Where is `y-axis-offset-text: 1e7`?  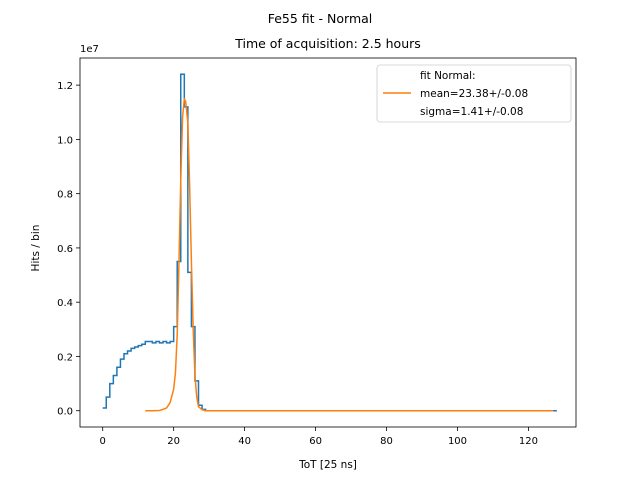
y-axis-offset-text: 1e7 is located at coordinates (89, 49).